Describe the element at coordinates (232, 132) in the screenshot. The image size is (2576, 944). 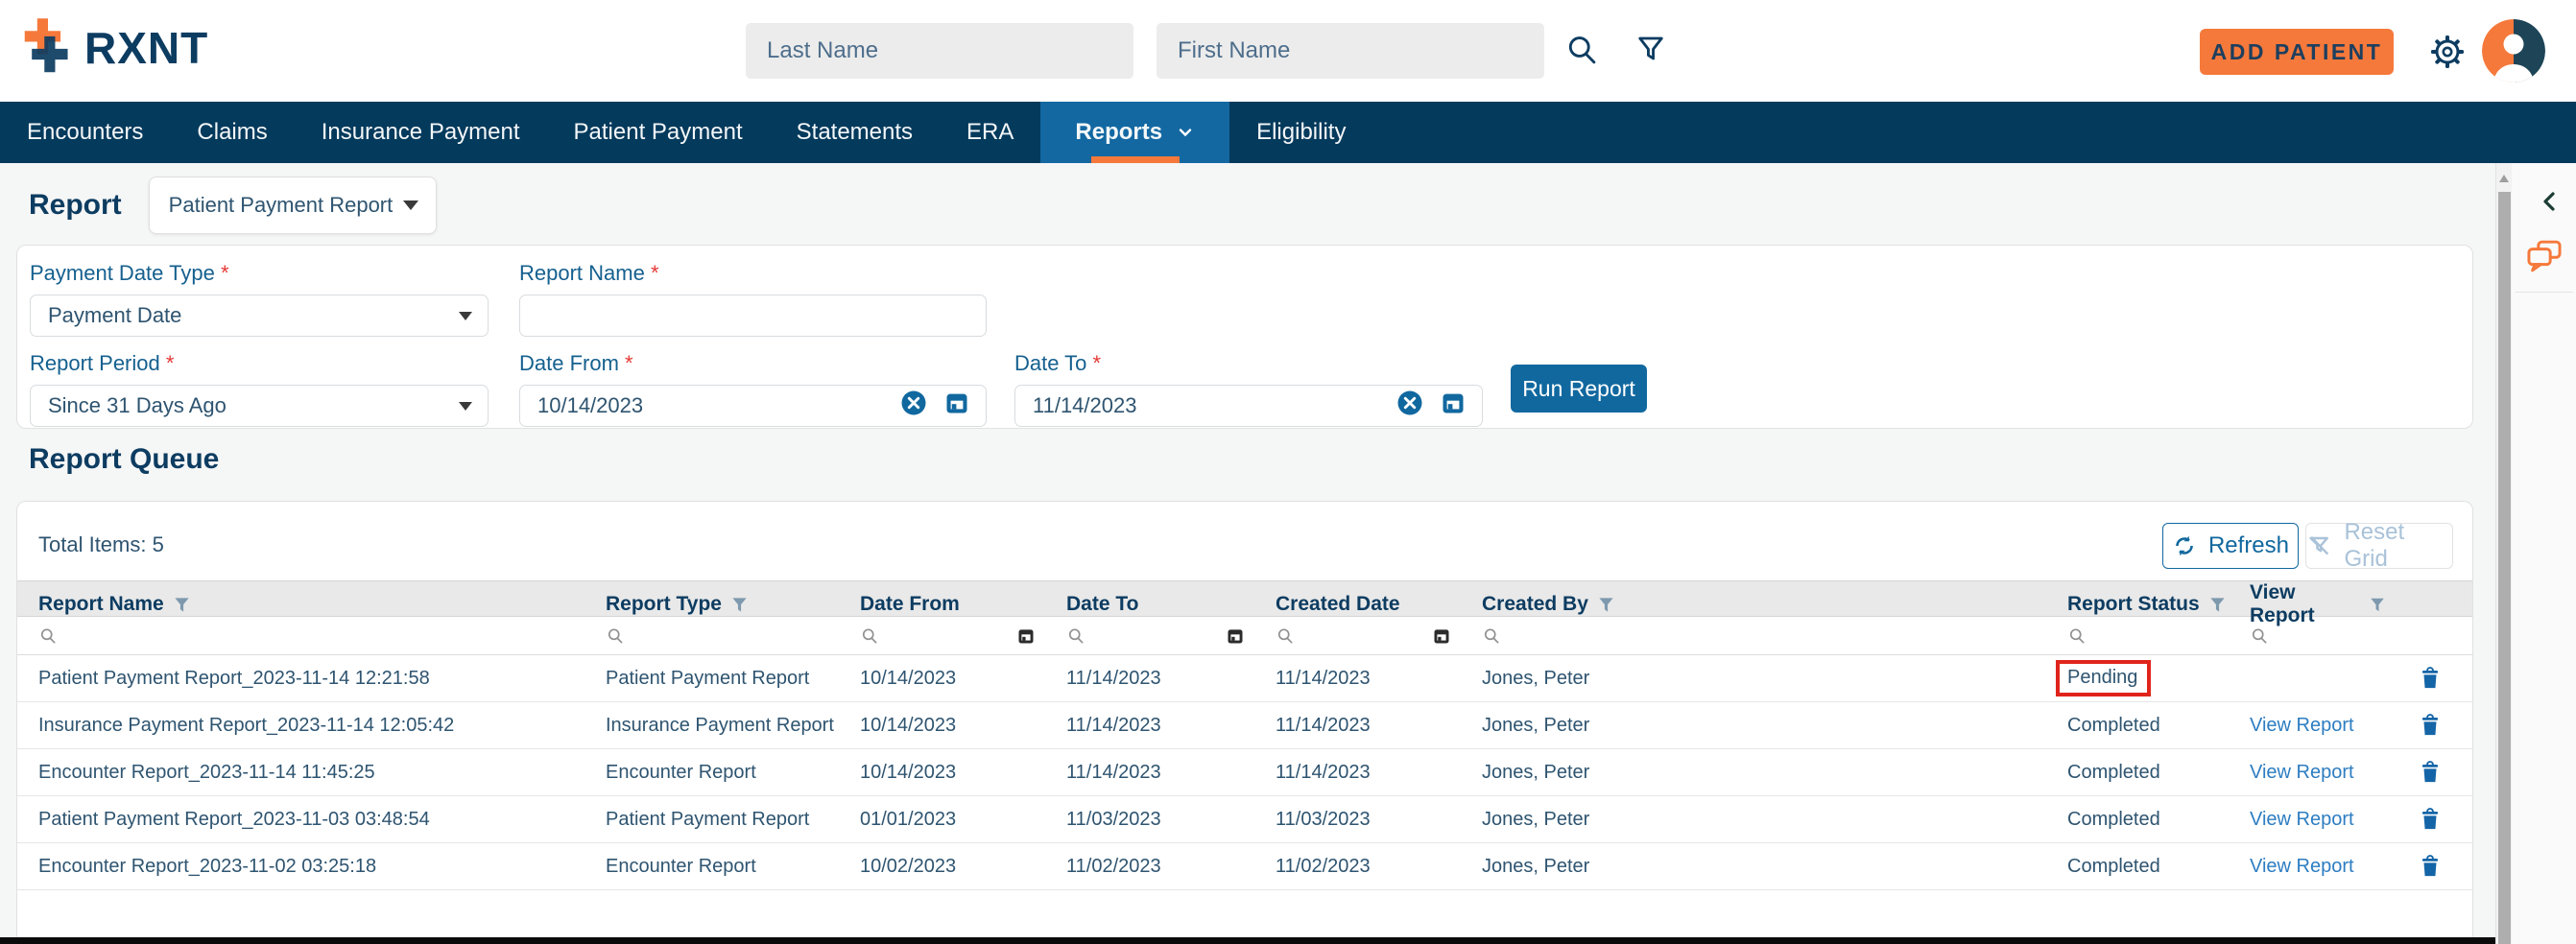
I see `nav-tab-claims: Claims` at that location.